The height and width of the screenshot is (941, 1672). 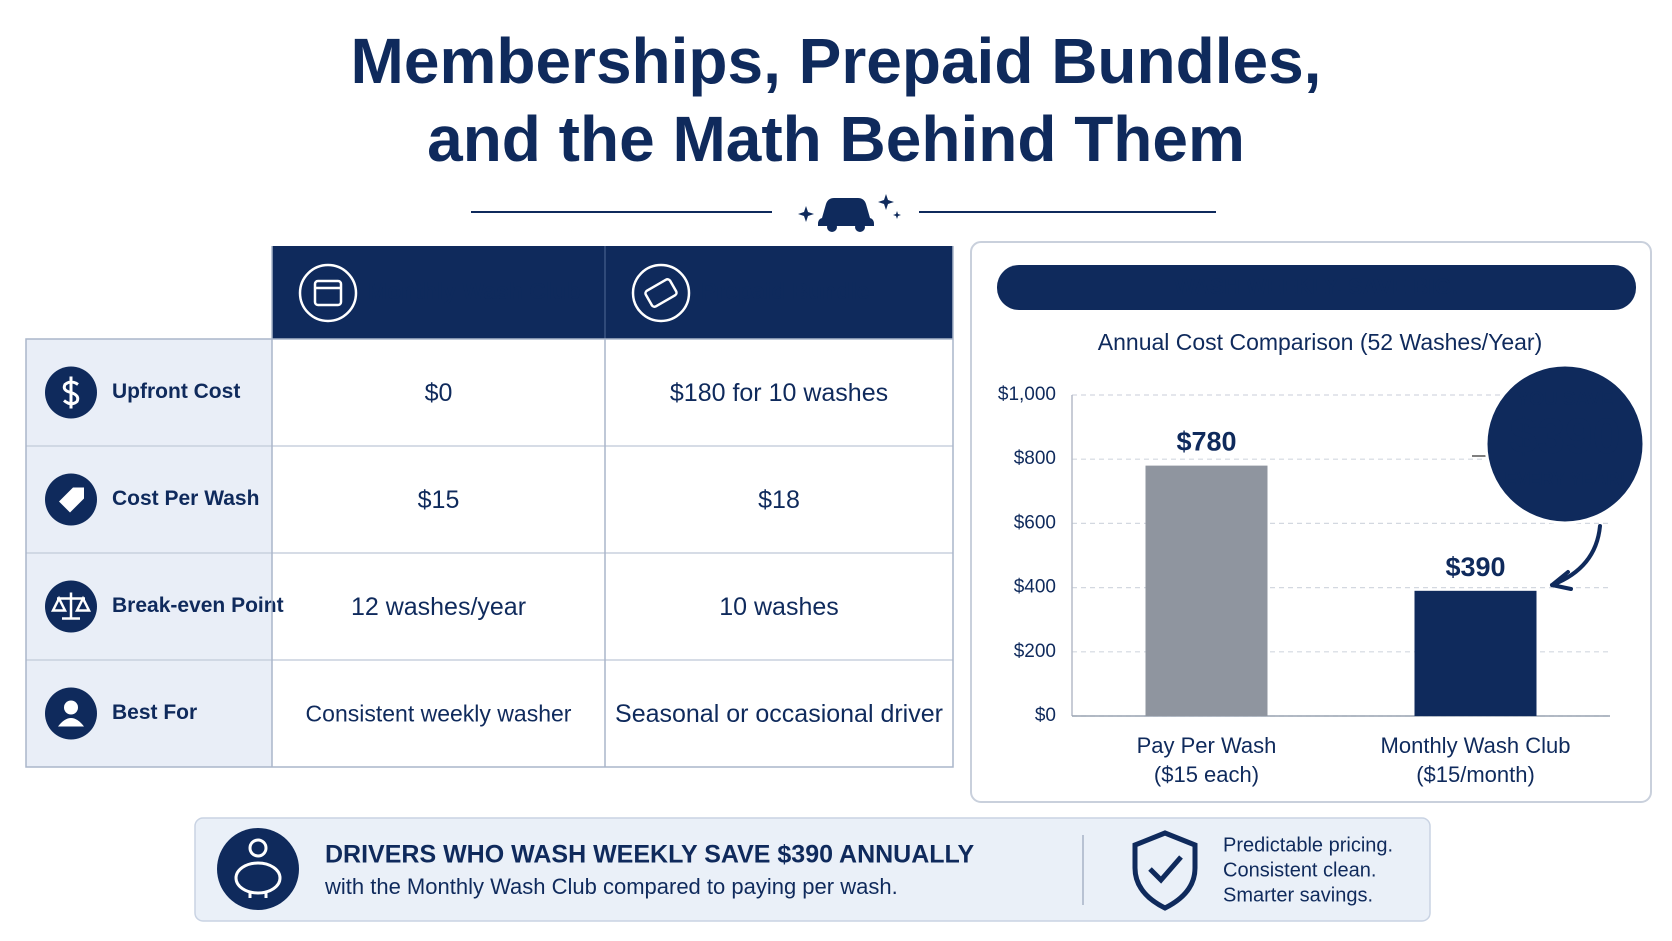 I want to click on chart-banner: WASH WEEKLY. SAVE BIG., so click(x=1316, y=286).